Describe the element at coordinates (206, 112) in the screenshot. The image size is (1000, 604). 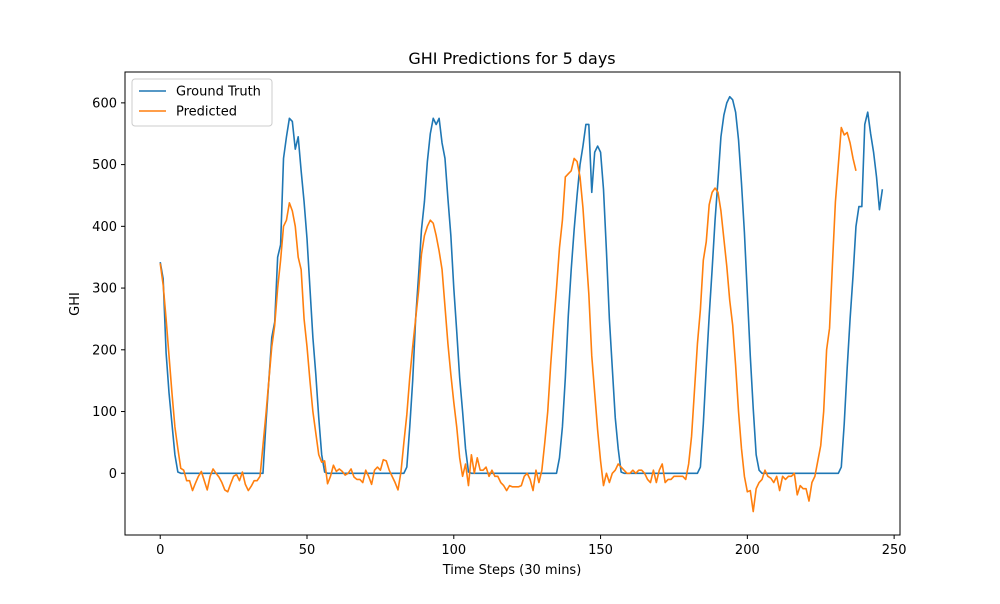
I see `legend-label-predicted: Predicted` at that location.